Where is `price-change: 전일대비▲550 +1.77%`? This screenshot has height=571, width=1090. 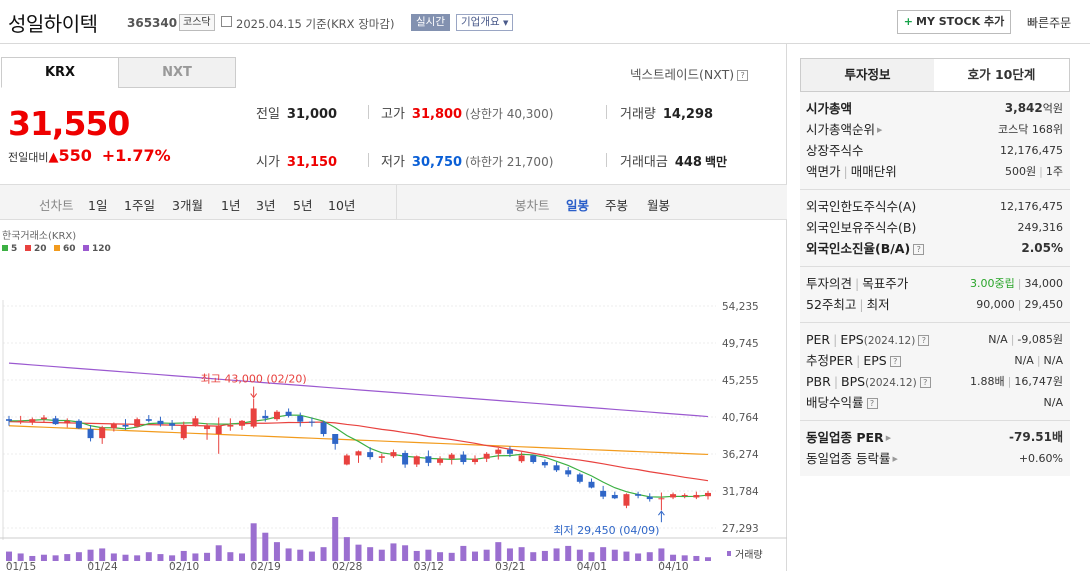 price-change: 전일대비▲550 +1.77% is located at coordinates (89, 155).